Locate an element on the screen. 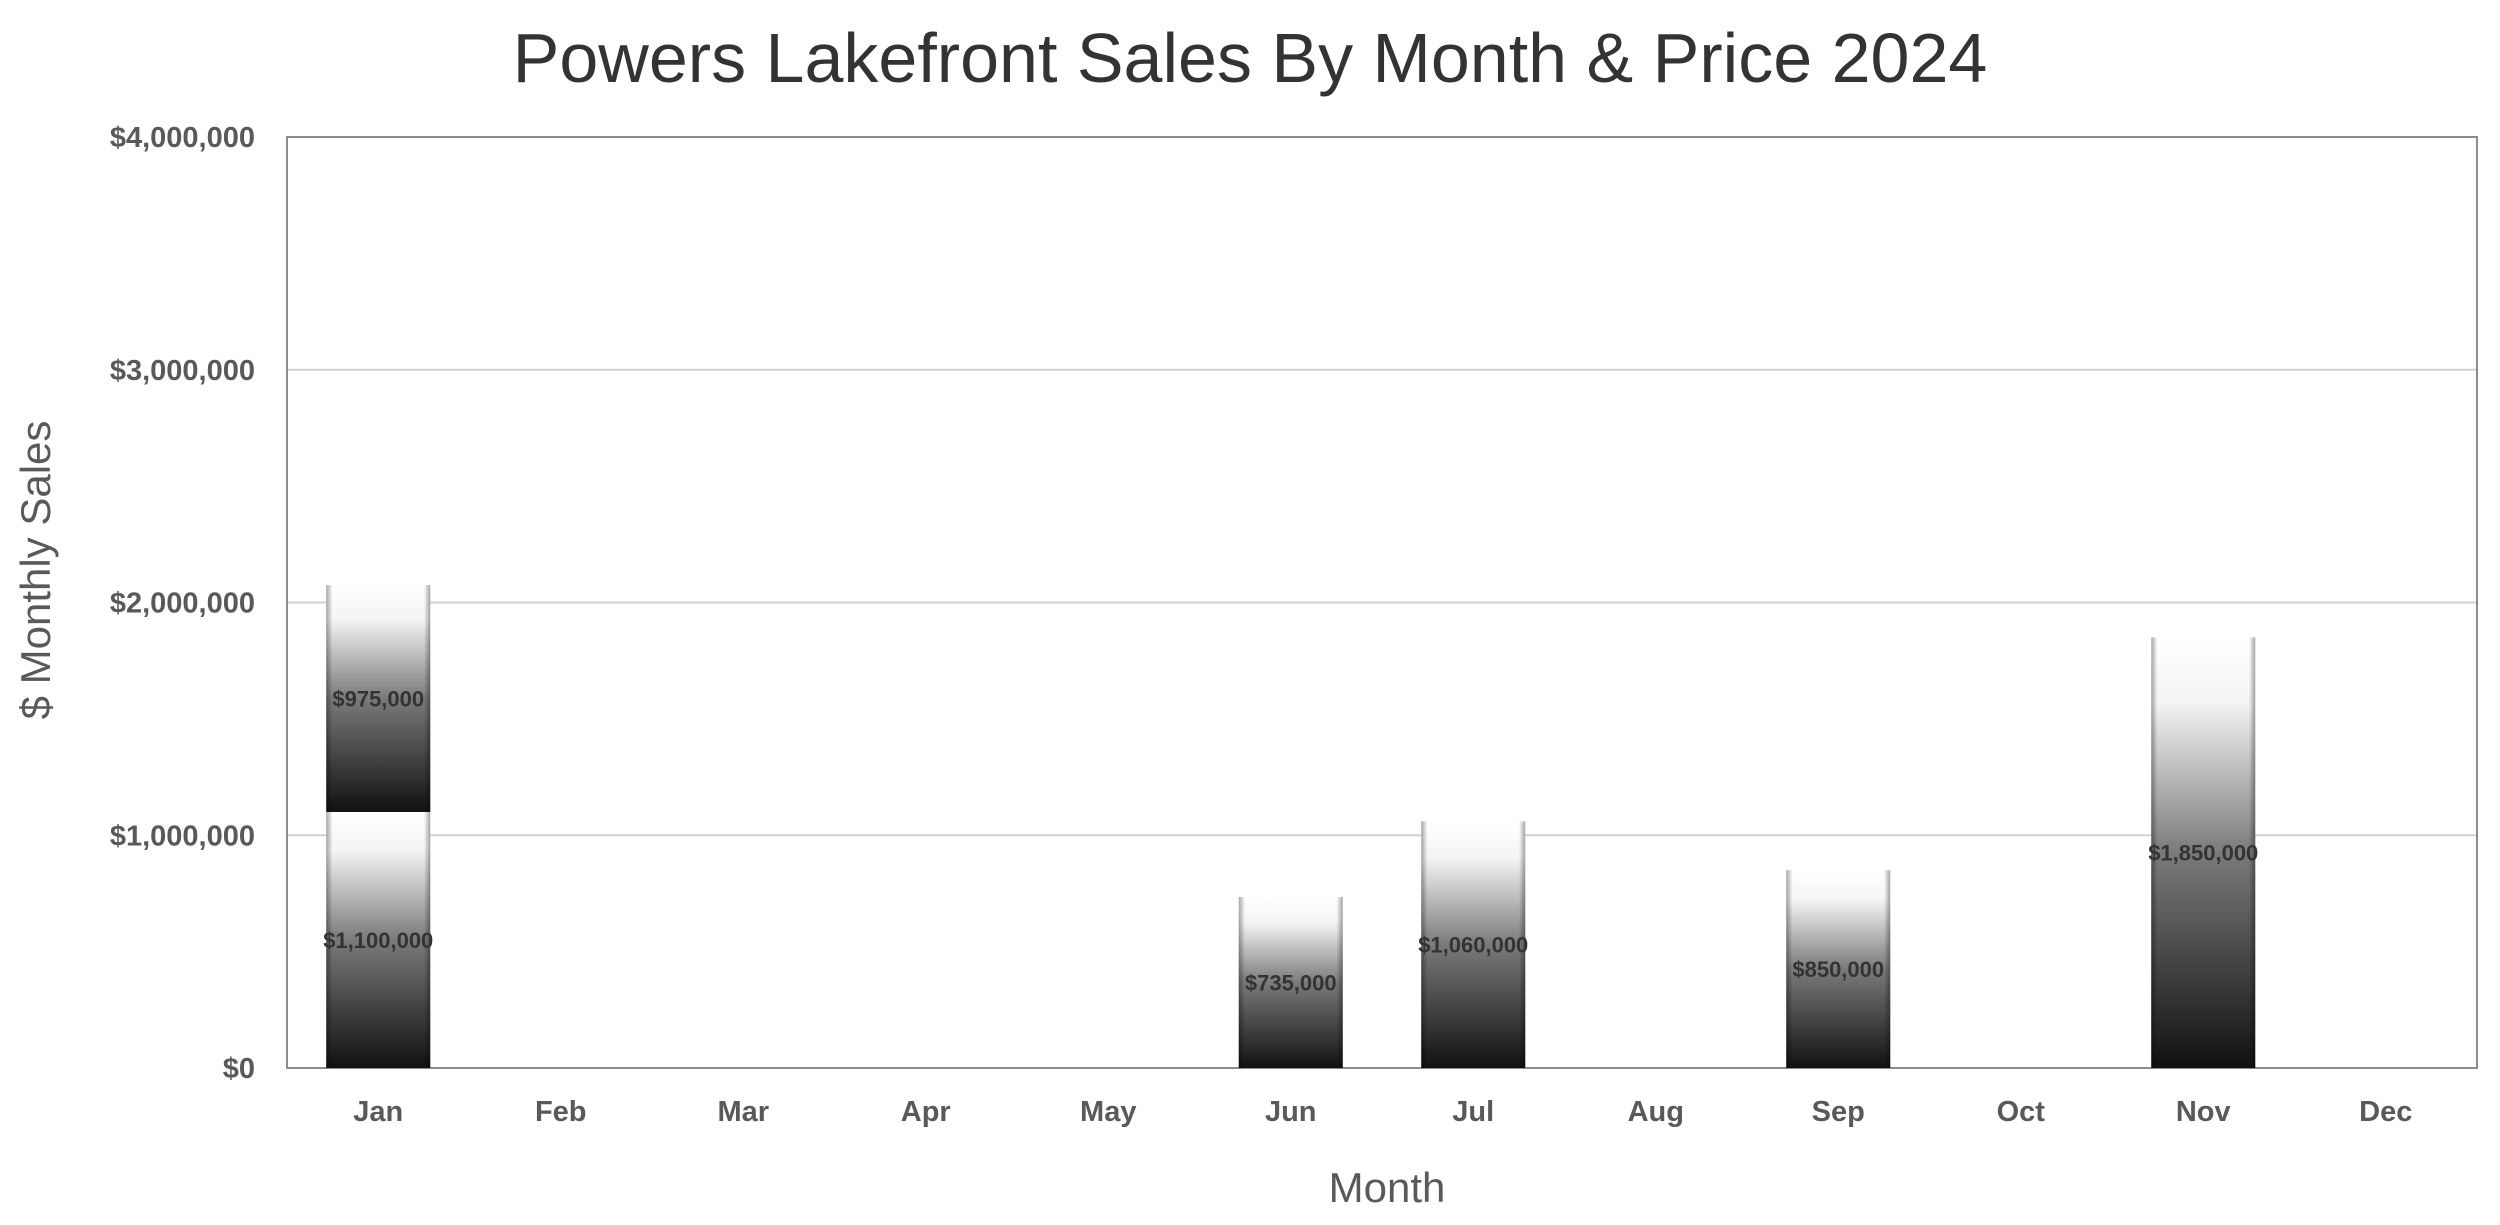 The width and height of the screenshot is (2500, 1225). x-tick-label: Nov is located at coordinates (2203, 1112).